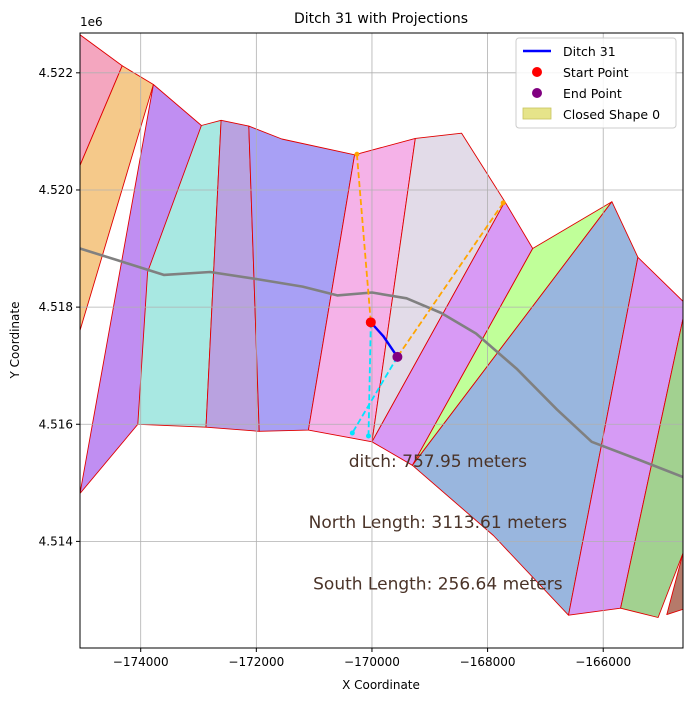  I want to click on legend-label-0: Ditch 31, so click(589, 51).